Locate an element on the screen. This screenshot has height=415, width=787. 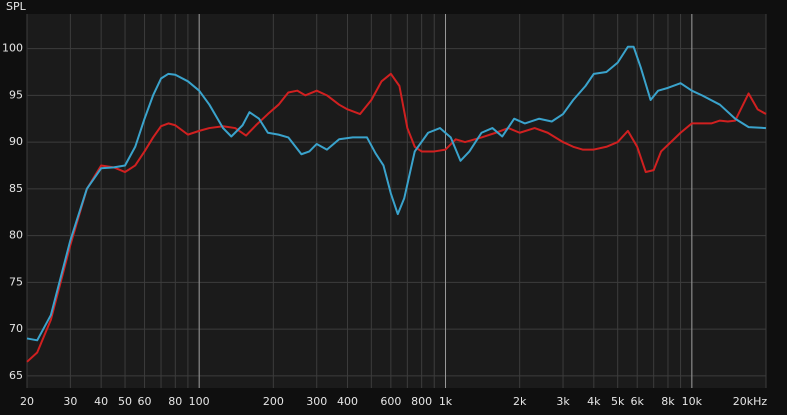
x-tick-label: 6k is located at coordinates (638, 401).